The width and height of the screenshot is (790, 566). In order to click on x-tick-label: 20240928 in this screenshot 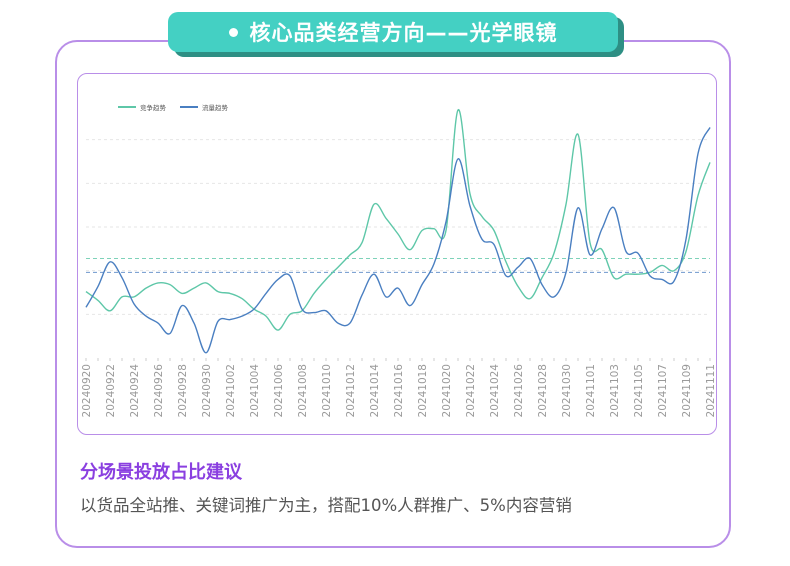, I will do `click(183, 390)`.